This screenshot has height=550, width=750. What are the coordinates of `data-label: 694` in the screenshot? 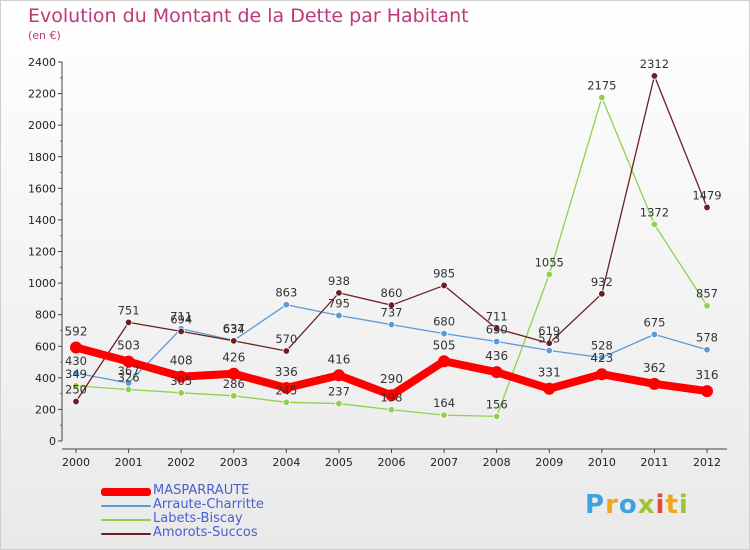 It's located at (181, 319).